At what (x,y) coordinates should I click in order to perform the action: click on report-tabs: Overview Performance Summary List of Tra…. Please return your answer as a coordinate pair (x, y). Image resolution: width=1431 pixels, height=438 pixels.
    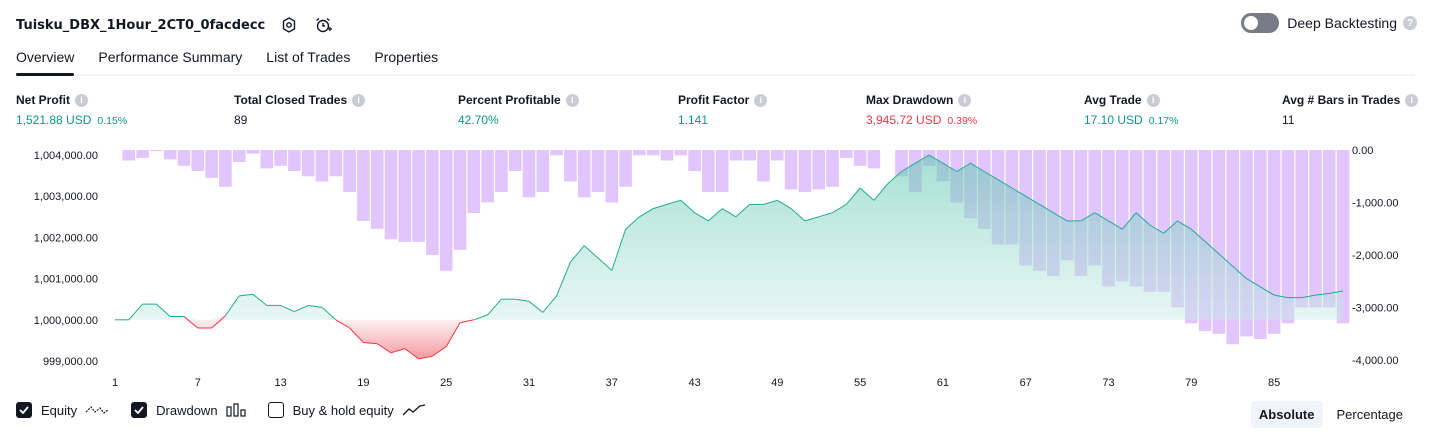
    Looking at the image, I should click on (715, 60).